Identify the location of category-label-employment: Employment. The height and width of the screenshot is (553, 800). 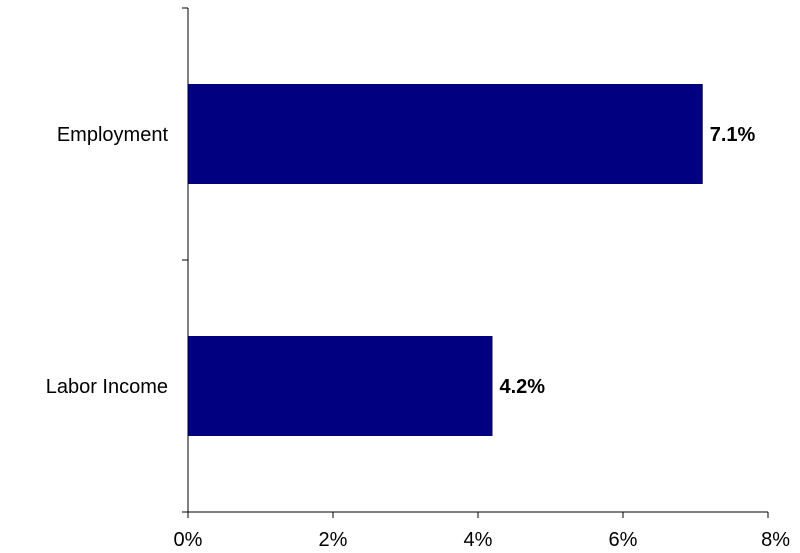
(113, 135).